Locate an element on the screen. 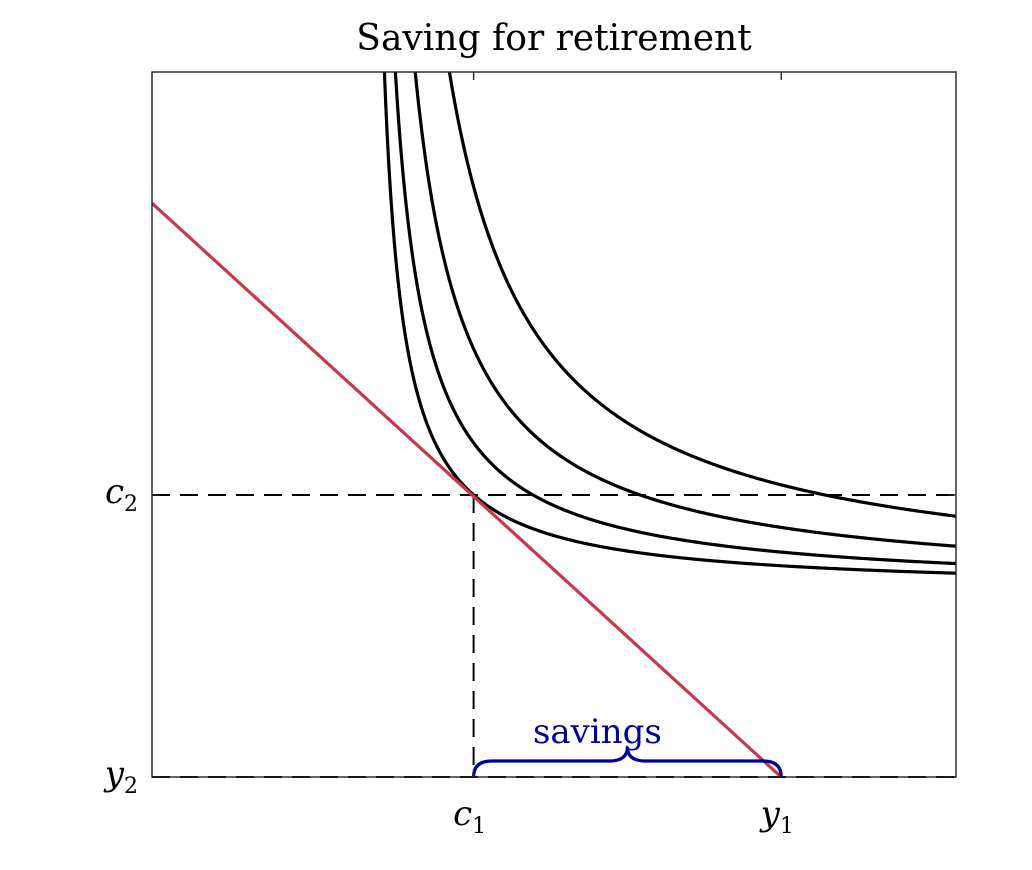 The height and width of the screenshot is (870, 1032). x-tick-label-y1: y1 is located at coordinates (776, 816).